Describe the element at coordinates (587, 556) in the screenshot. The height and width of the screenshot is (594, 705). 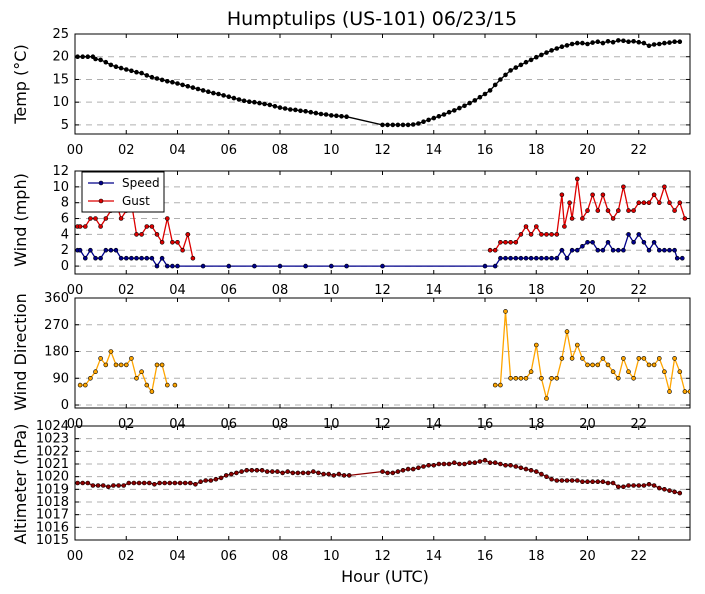
I see `x-tick-label: 20` at that location.